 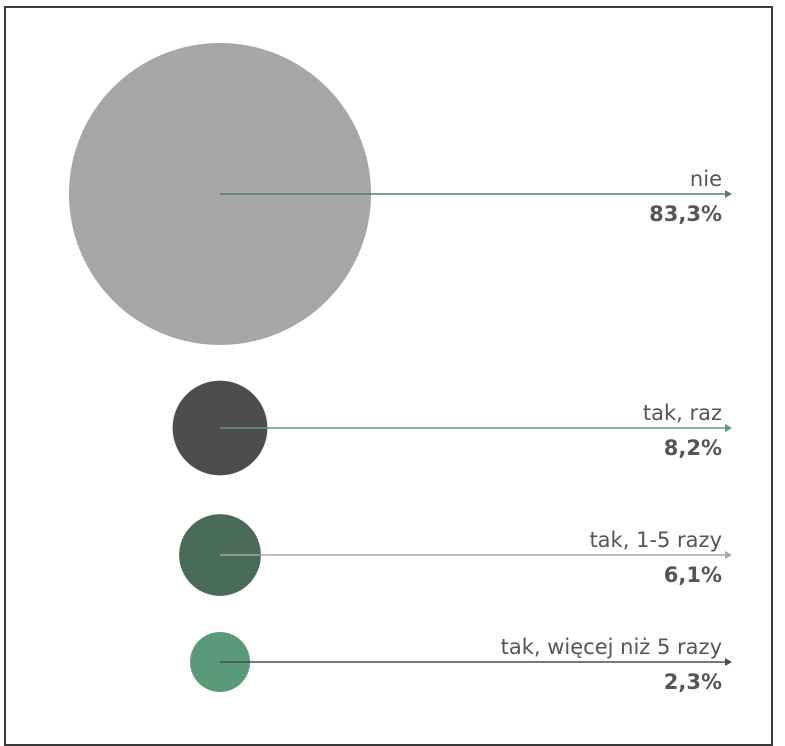 I want to click on category-label-1: tak, raz, so click(x=682, y=413).